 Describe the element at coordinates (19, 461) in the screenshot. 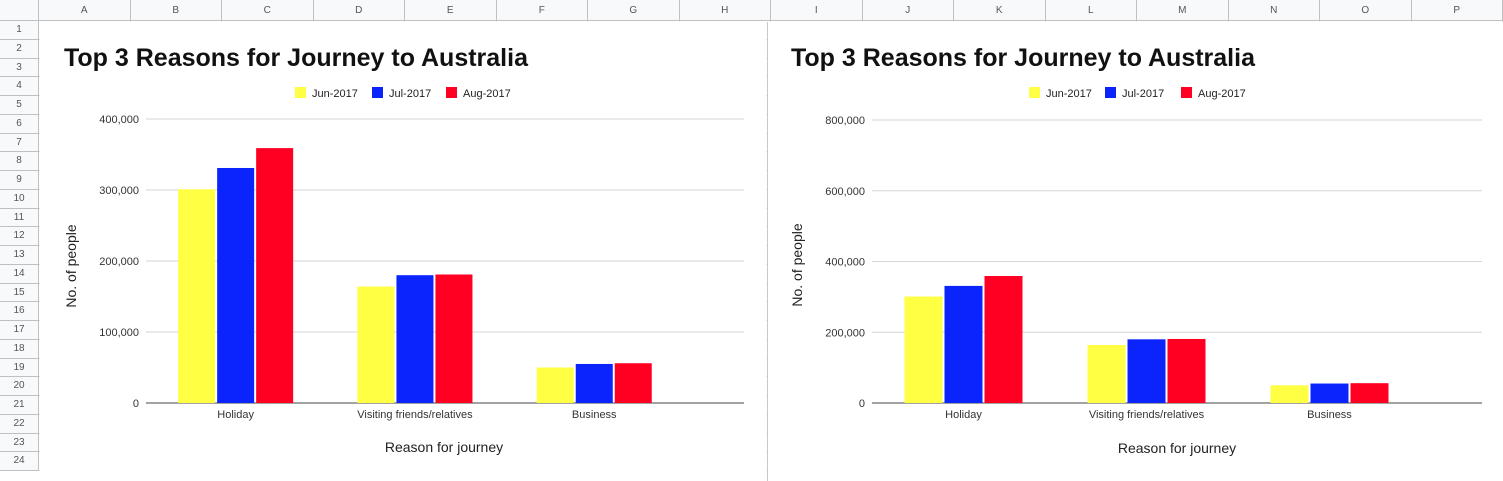

I see `row-header-24: 24` at that location.